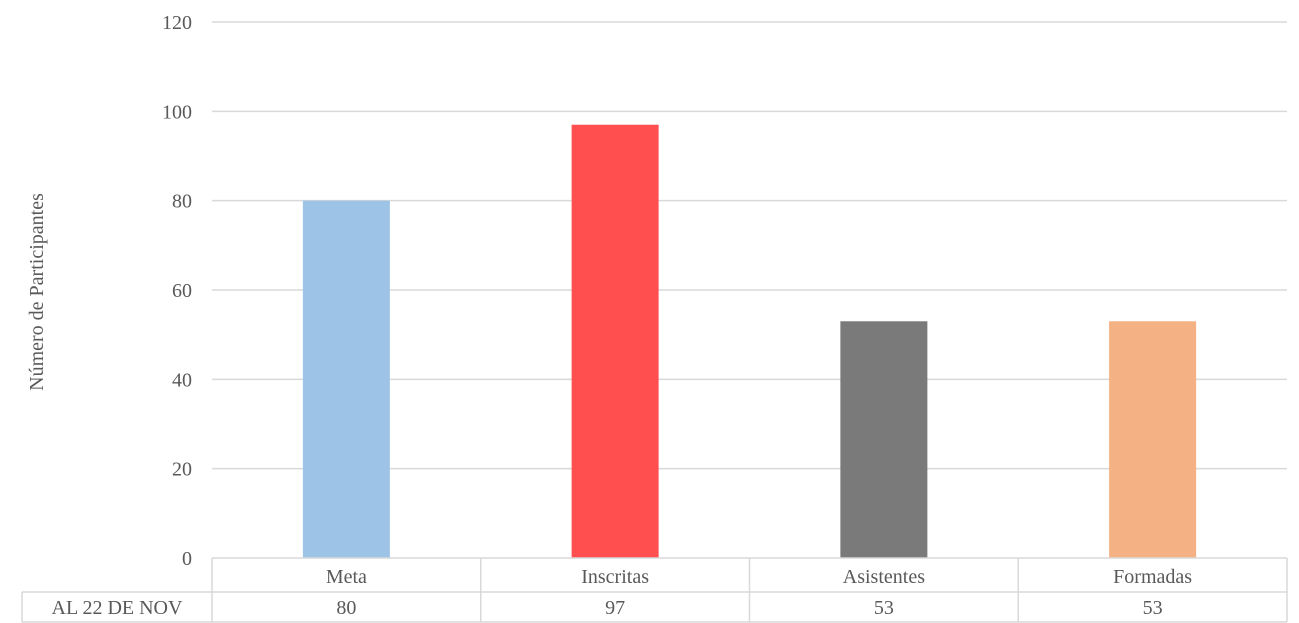 This screenshot has height=623, width=1299. I want to click on y-tick-label: 40, so click(182, 380).